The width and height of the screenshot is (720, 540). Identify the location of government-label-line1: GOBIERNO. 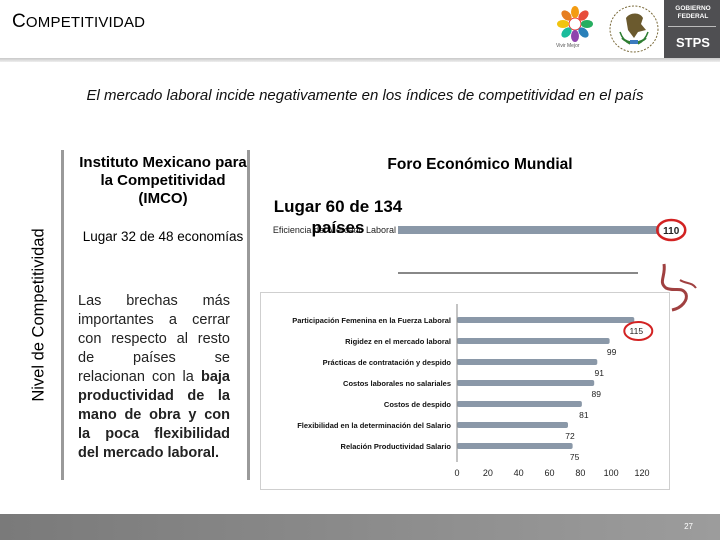
(693, 8).